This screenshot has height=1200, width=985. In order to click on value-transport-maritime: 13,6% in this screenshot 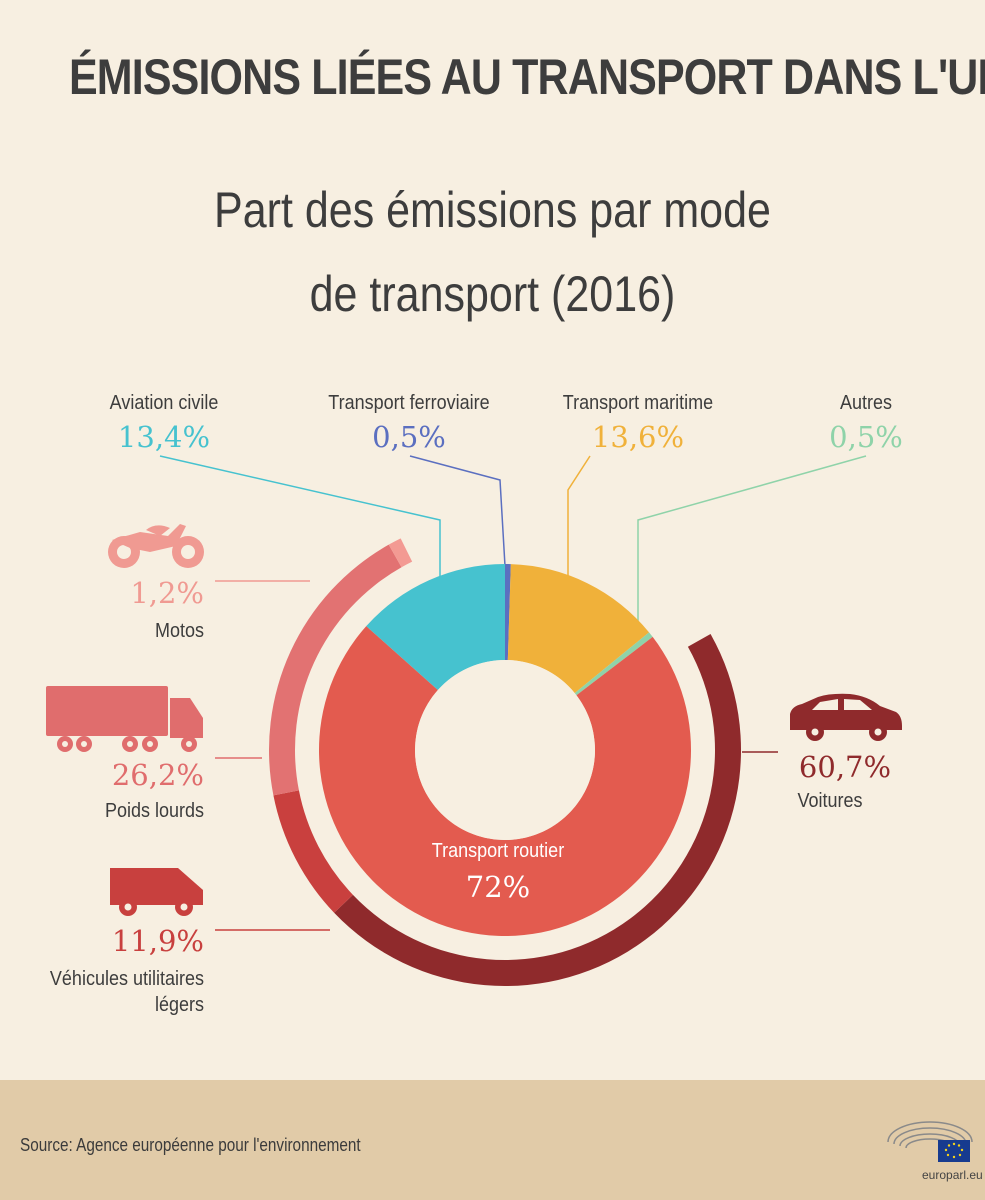, I will do `click(638, 437)`.